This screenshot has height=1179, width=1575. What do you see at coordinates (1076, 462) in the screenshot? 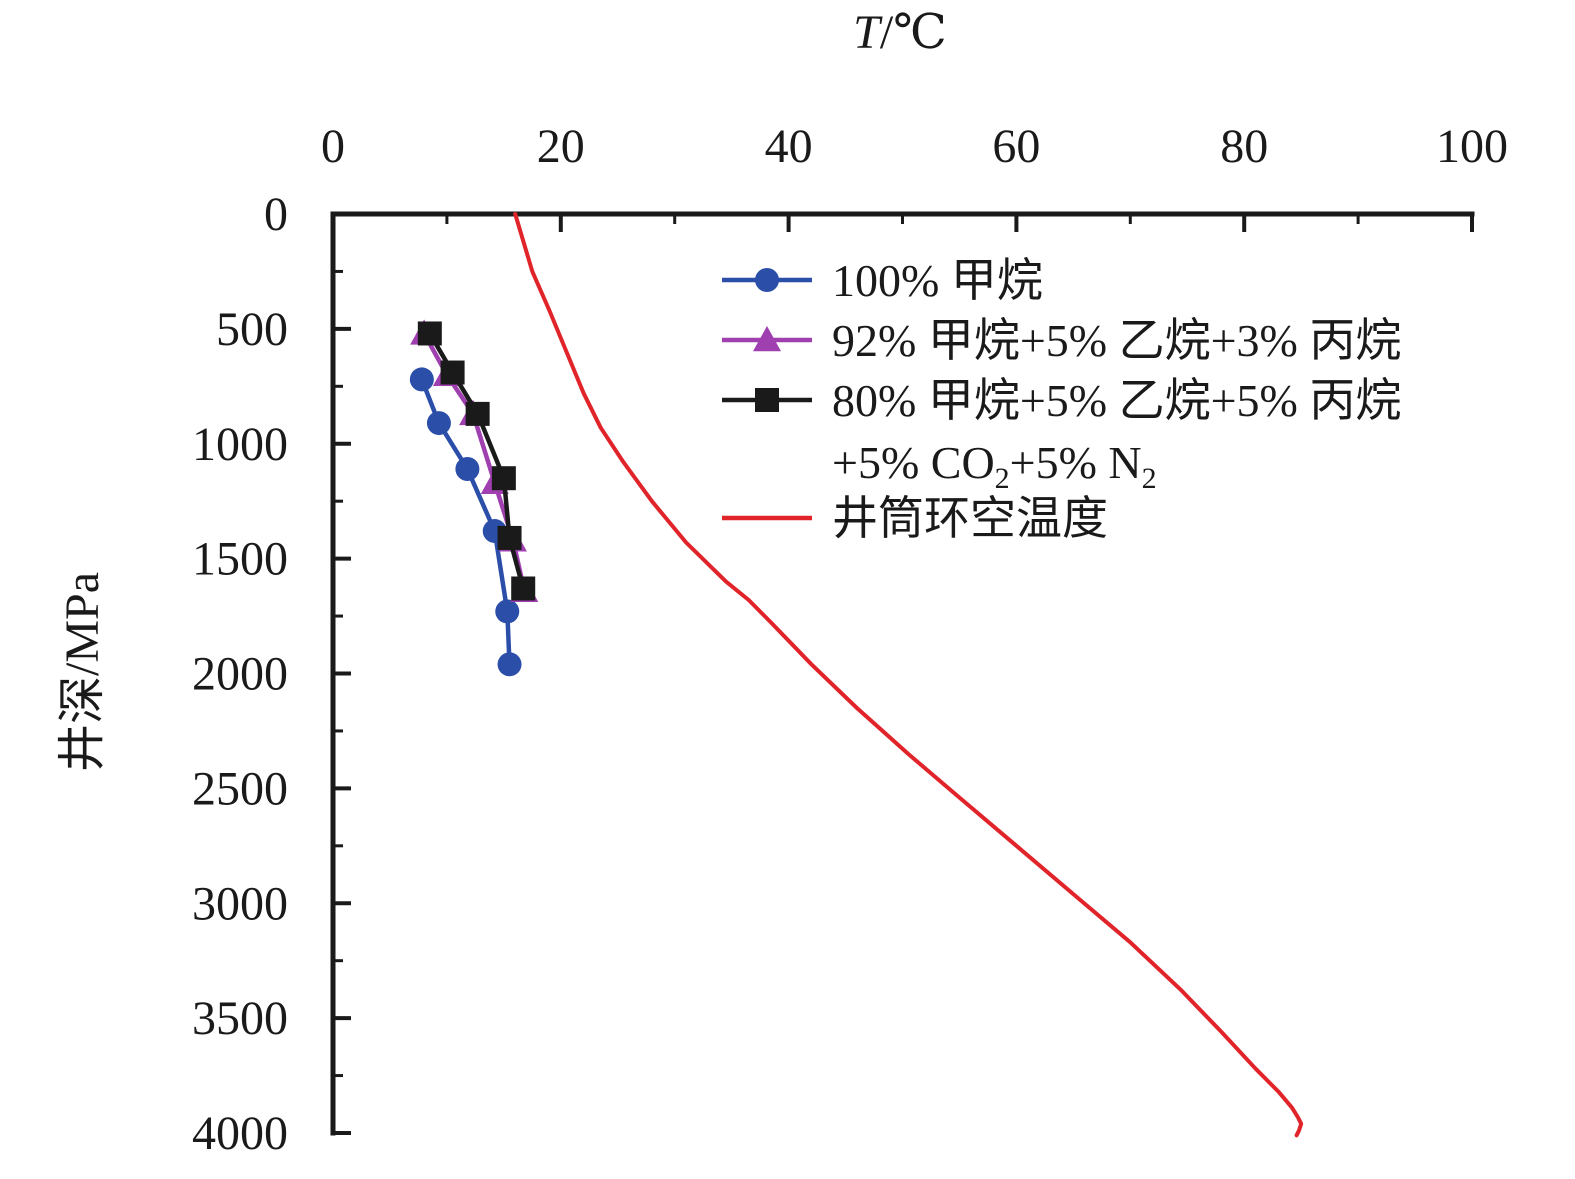
I see `legend-text-part: +5% N` at bounding box center [1076, 462].